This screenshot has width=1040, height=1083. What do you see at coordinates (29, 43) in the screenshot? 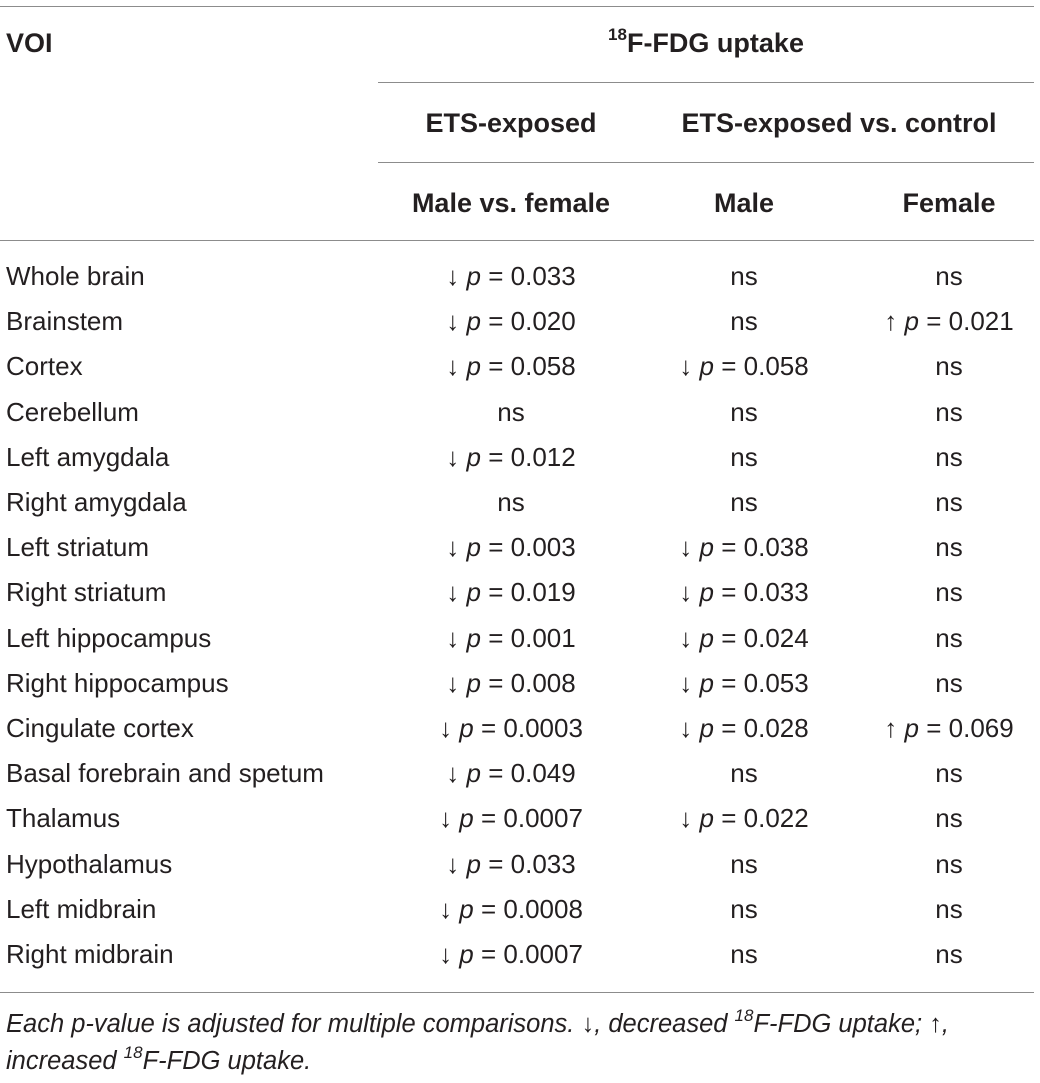
I see `voi-header: VOI` at bounding box center [29, 43].